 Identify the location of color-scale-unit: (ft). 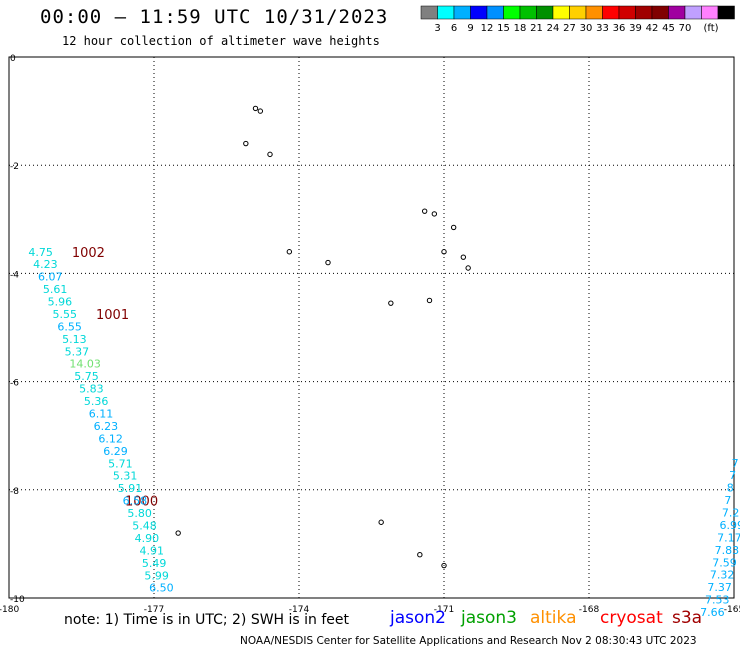
(711, 28).